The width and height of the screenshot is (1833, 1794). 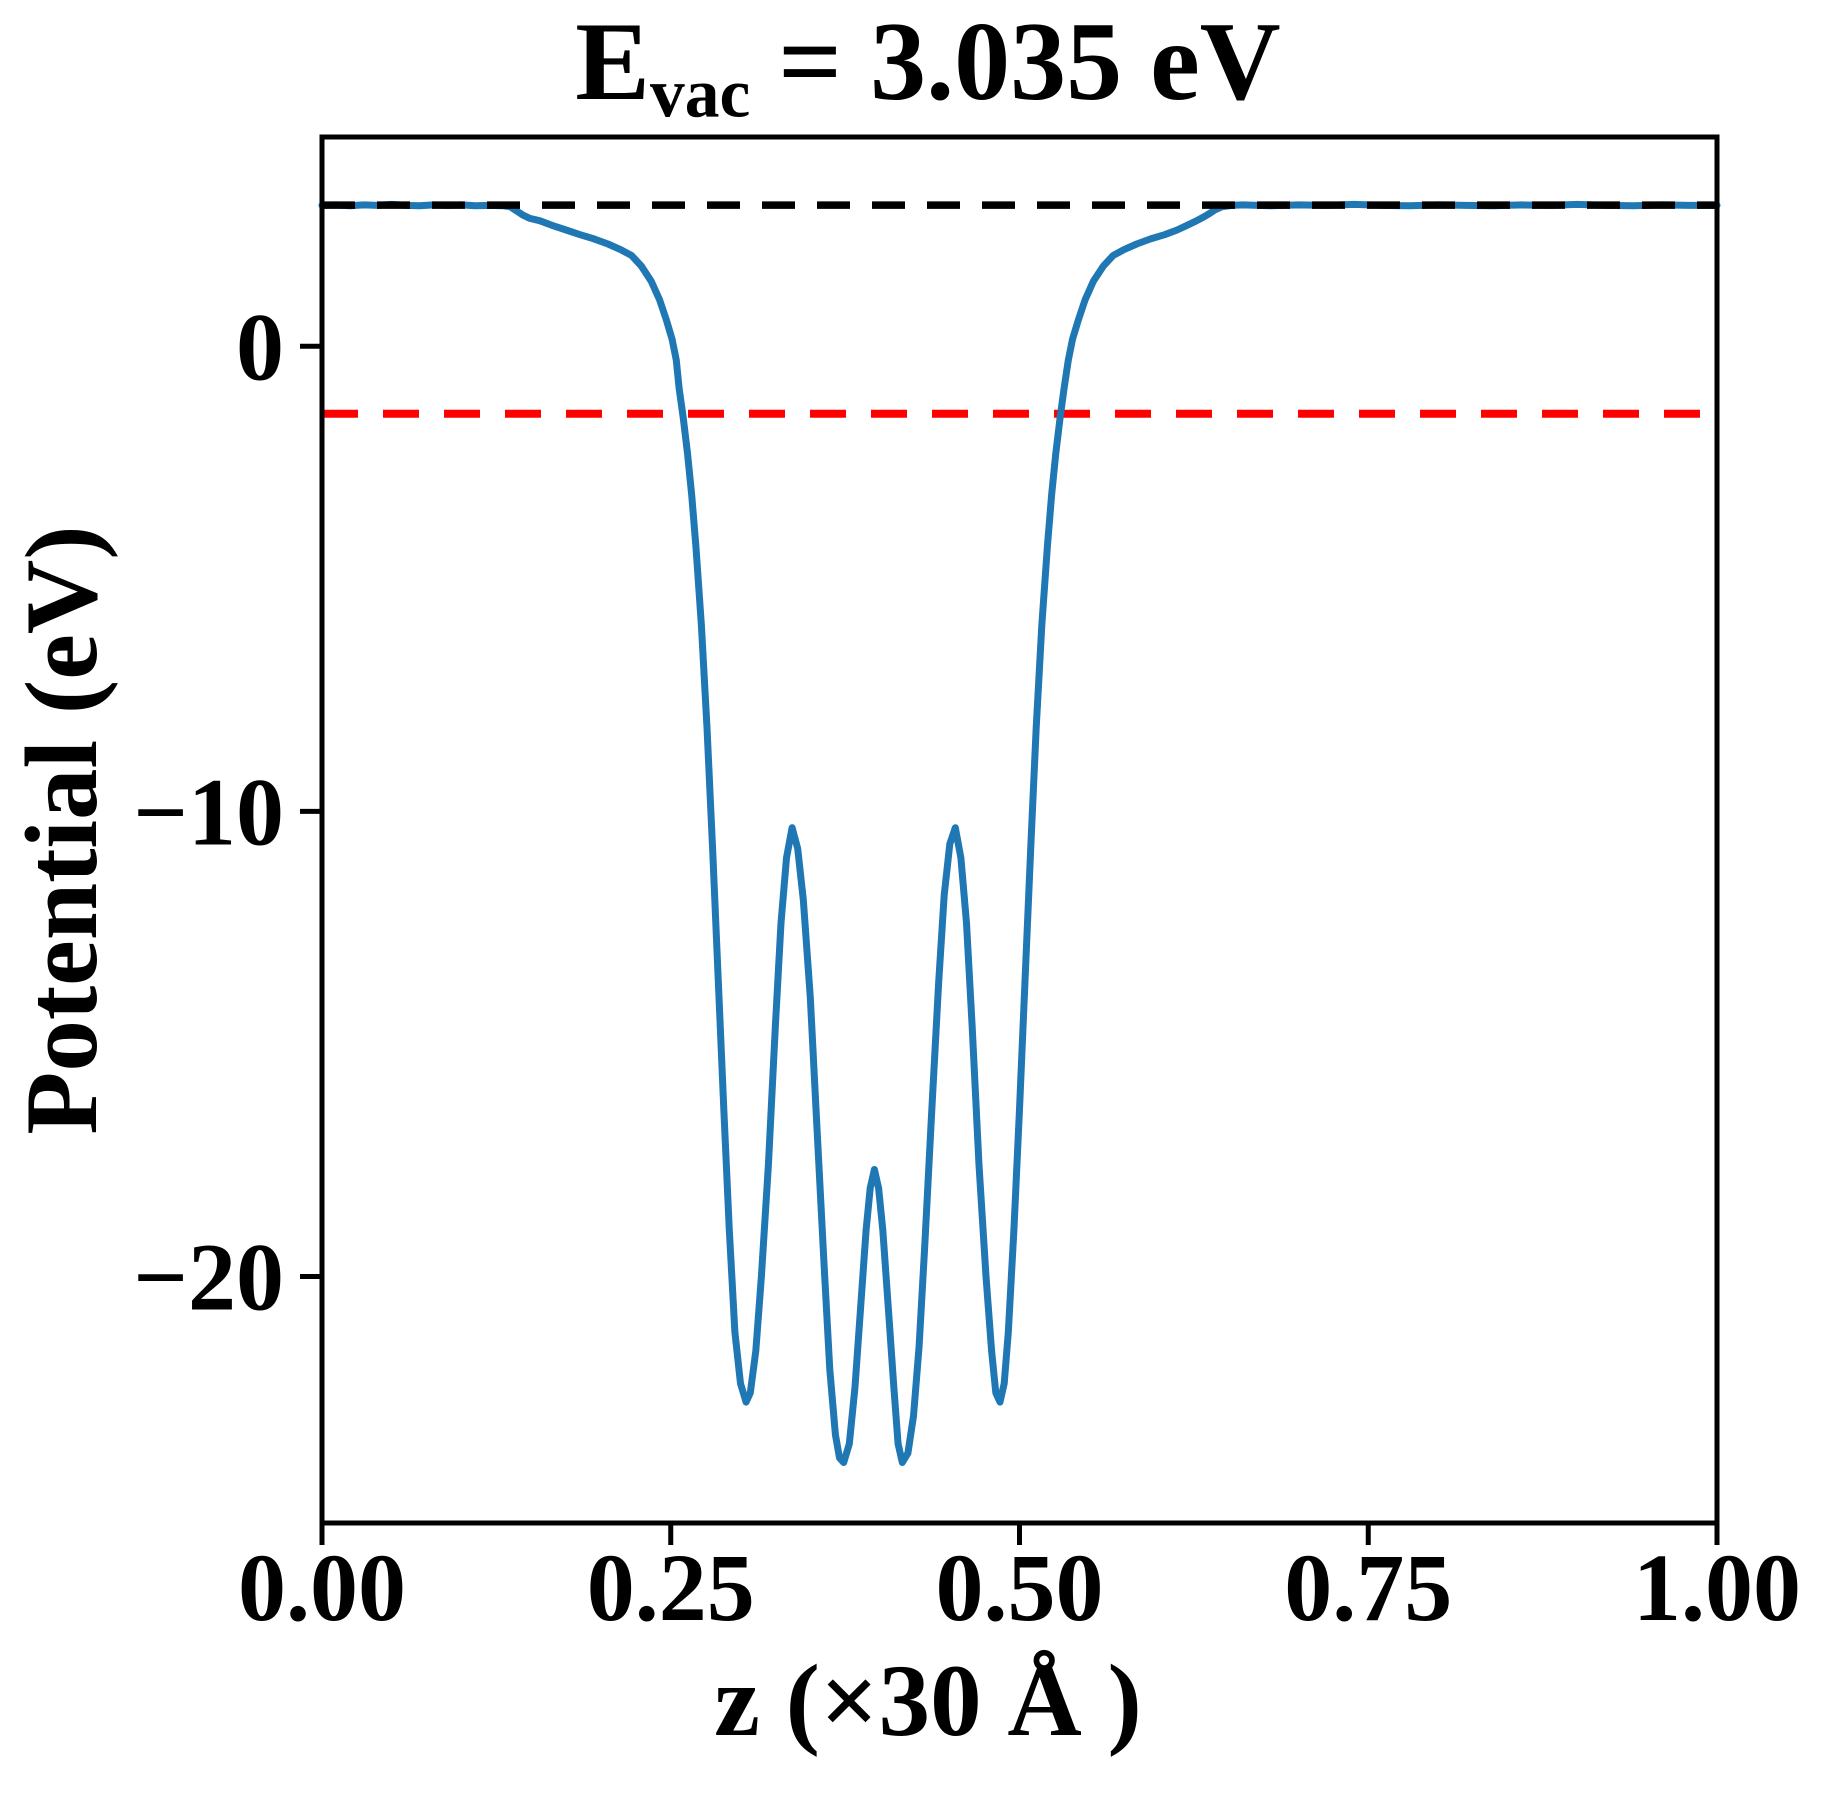 I want to click on y-tick-label: −10, so click(x=208, y=811).